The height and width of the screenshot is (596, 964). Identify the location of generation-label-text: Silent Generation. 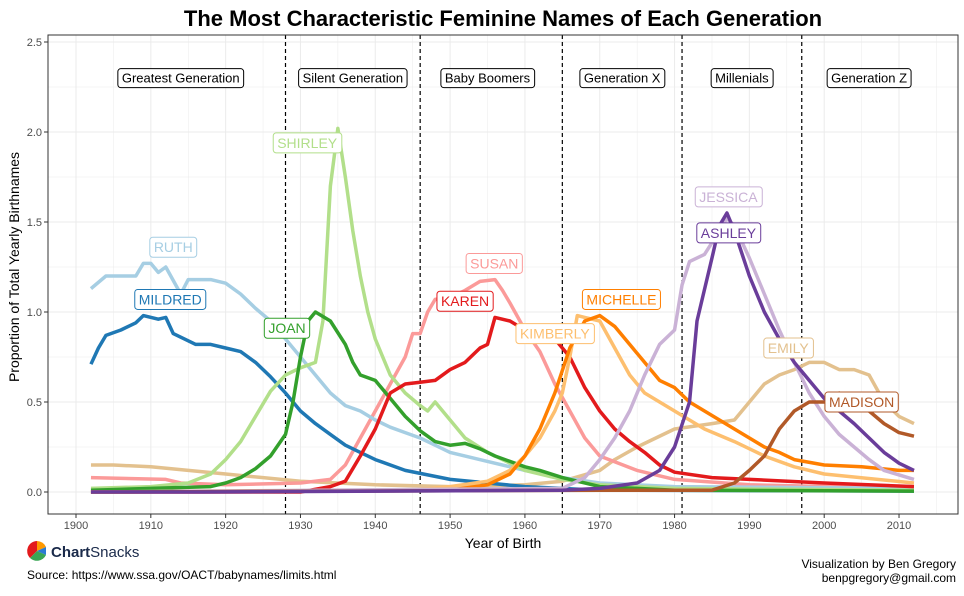
(353, 78).